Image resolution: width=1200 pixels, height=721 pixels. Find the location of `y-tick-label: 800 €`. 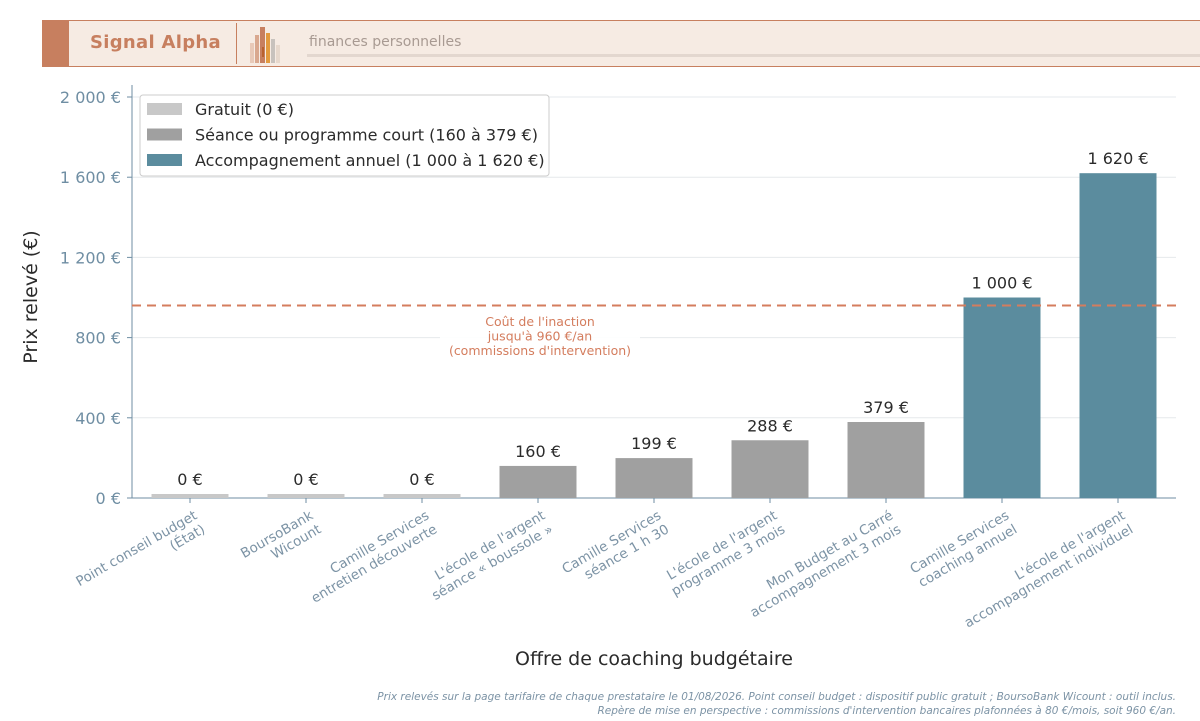

y-tick-label: 800 € is located at coordinates (98, 338).